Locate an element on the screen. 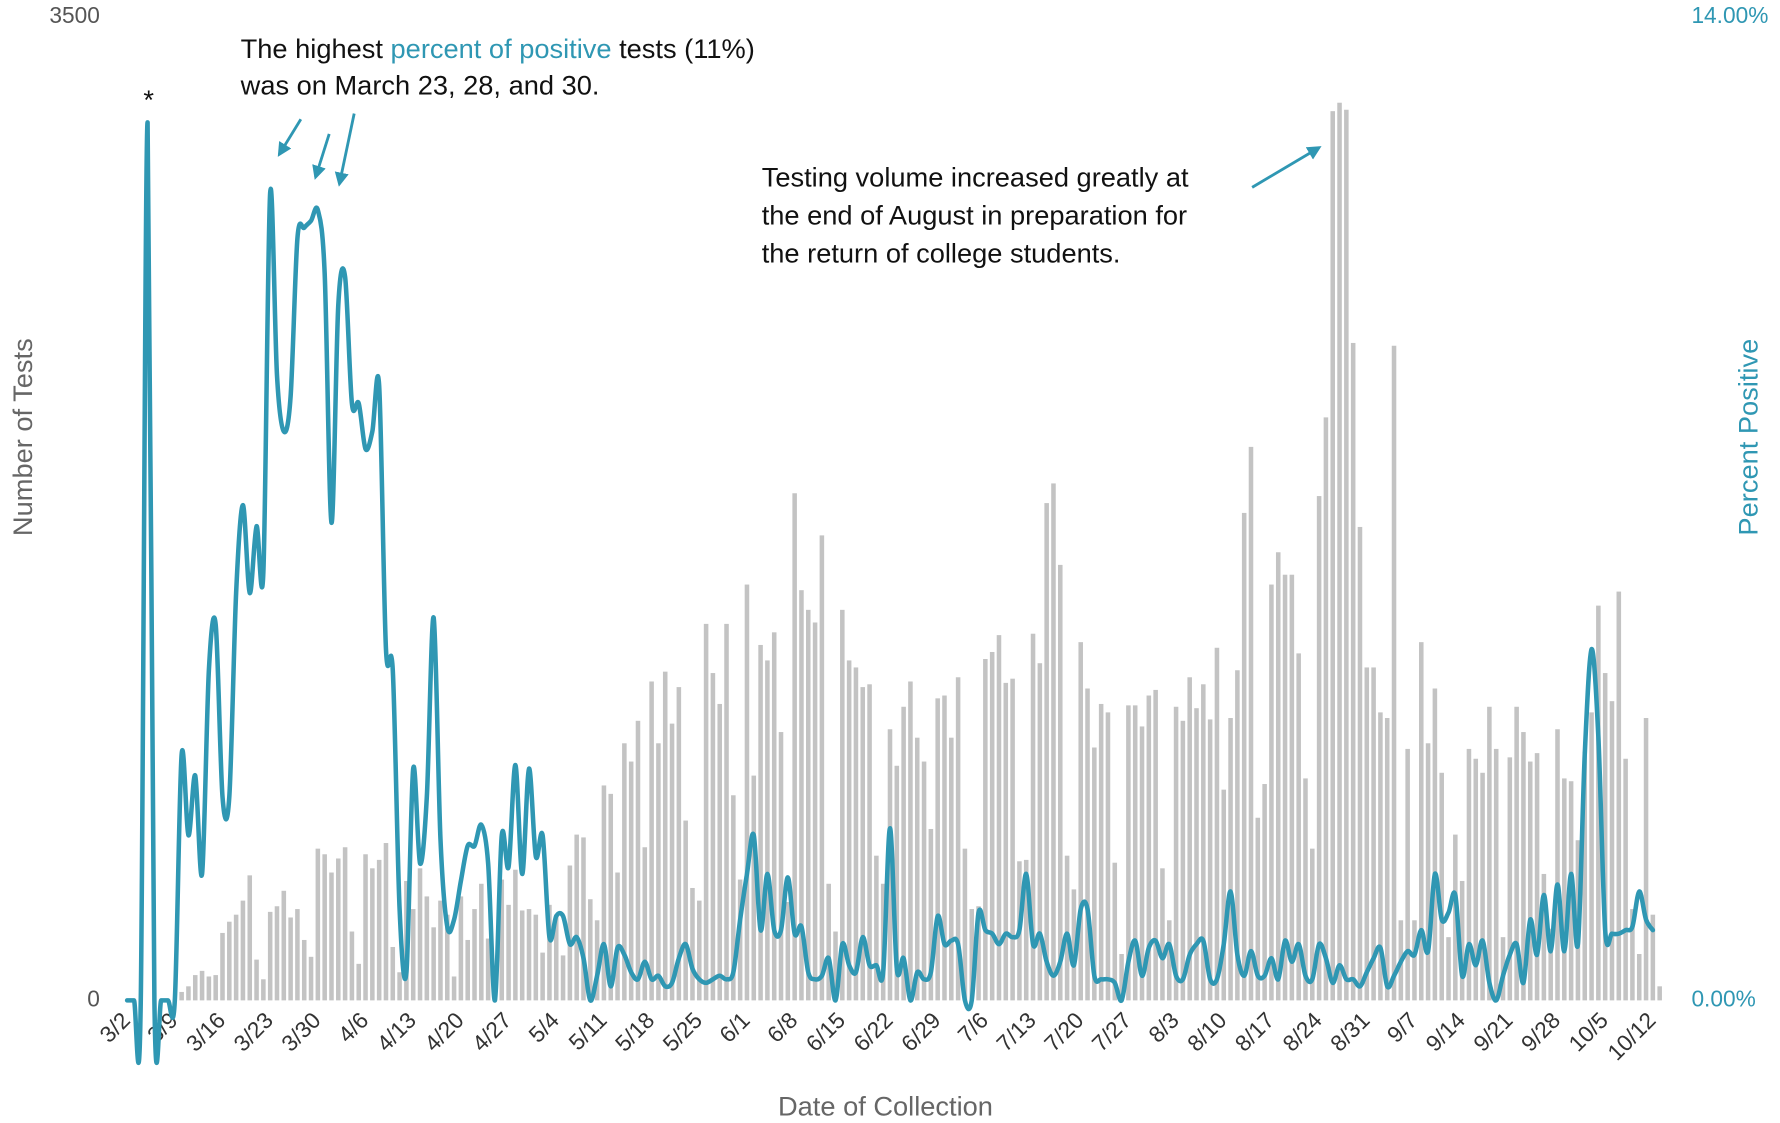 The image size is (1780, 1123). x-tick-label: 9/28 is located at coordinates (1541, 1032).